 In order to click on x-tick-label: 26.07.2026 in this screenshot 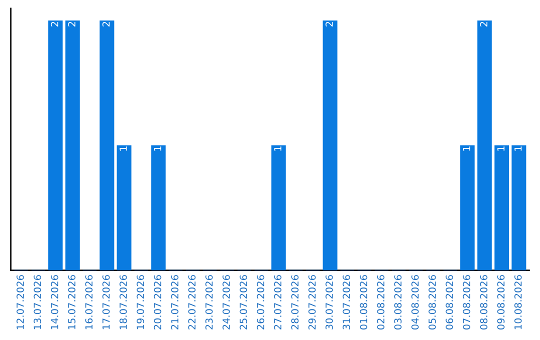, I will do `click(260, 302)`.